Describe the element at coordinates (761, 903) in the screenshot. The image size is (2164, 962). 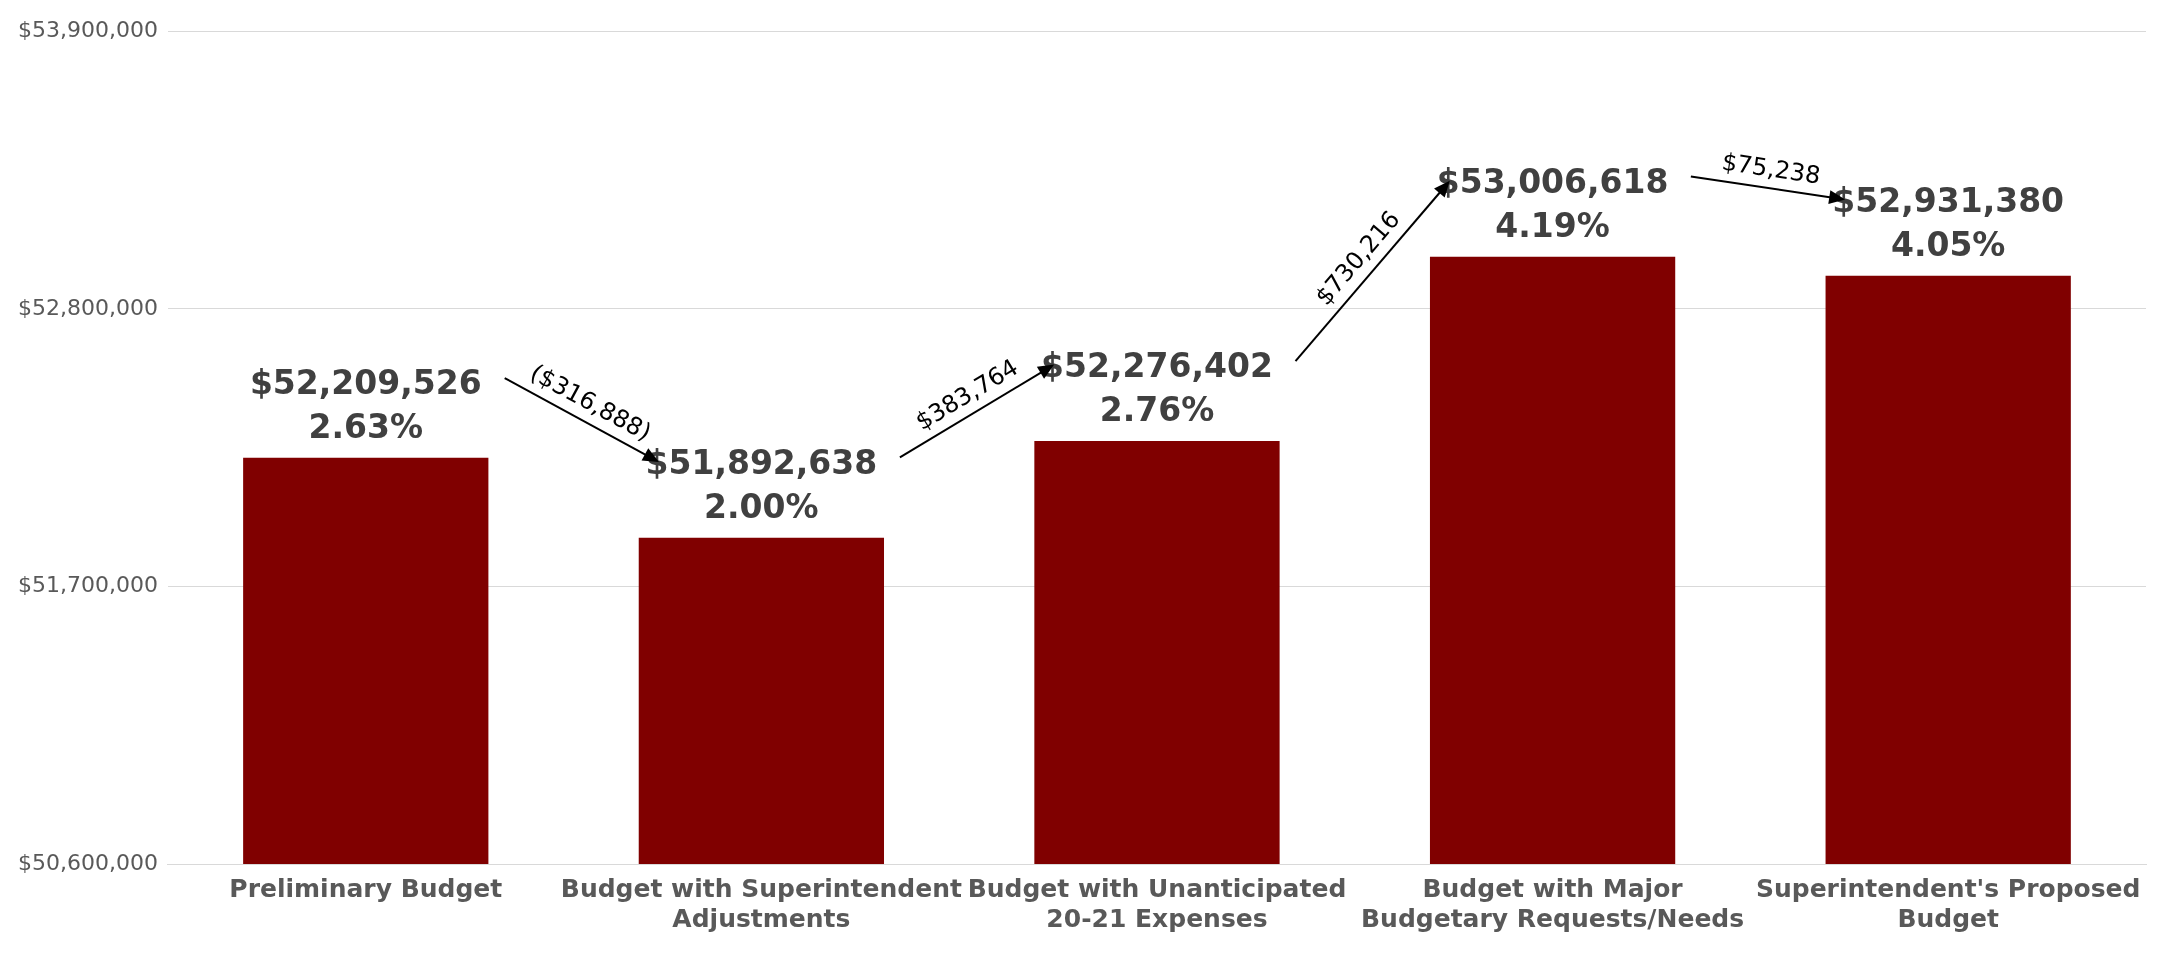
I see `x-tick-label: Budget with Superintendent Adjustments` at that location.